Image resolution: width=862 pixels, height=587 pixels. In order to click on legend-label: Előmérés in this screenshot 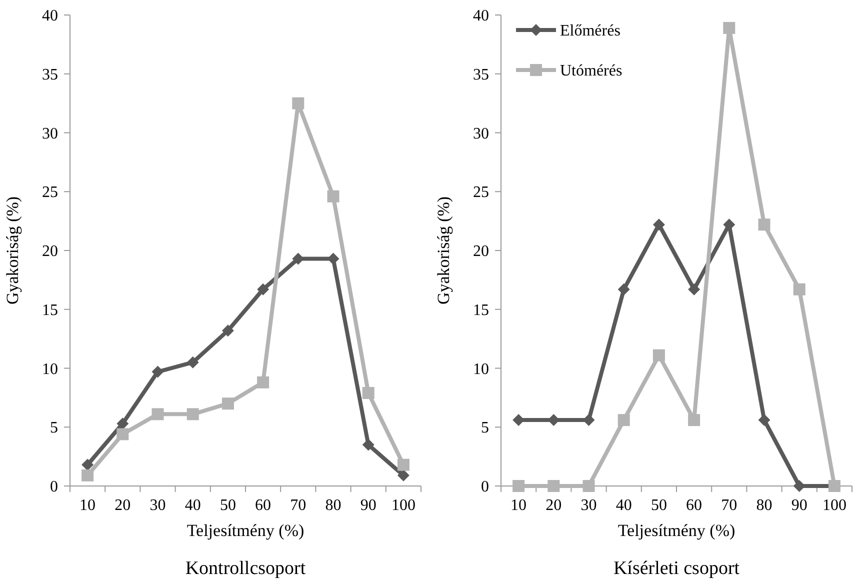, I will do `click(590, 31)`.